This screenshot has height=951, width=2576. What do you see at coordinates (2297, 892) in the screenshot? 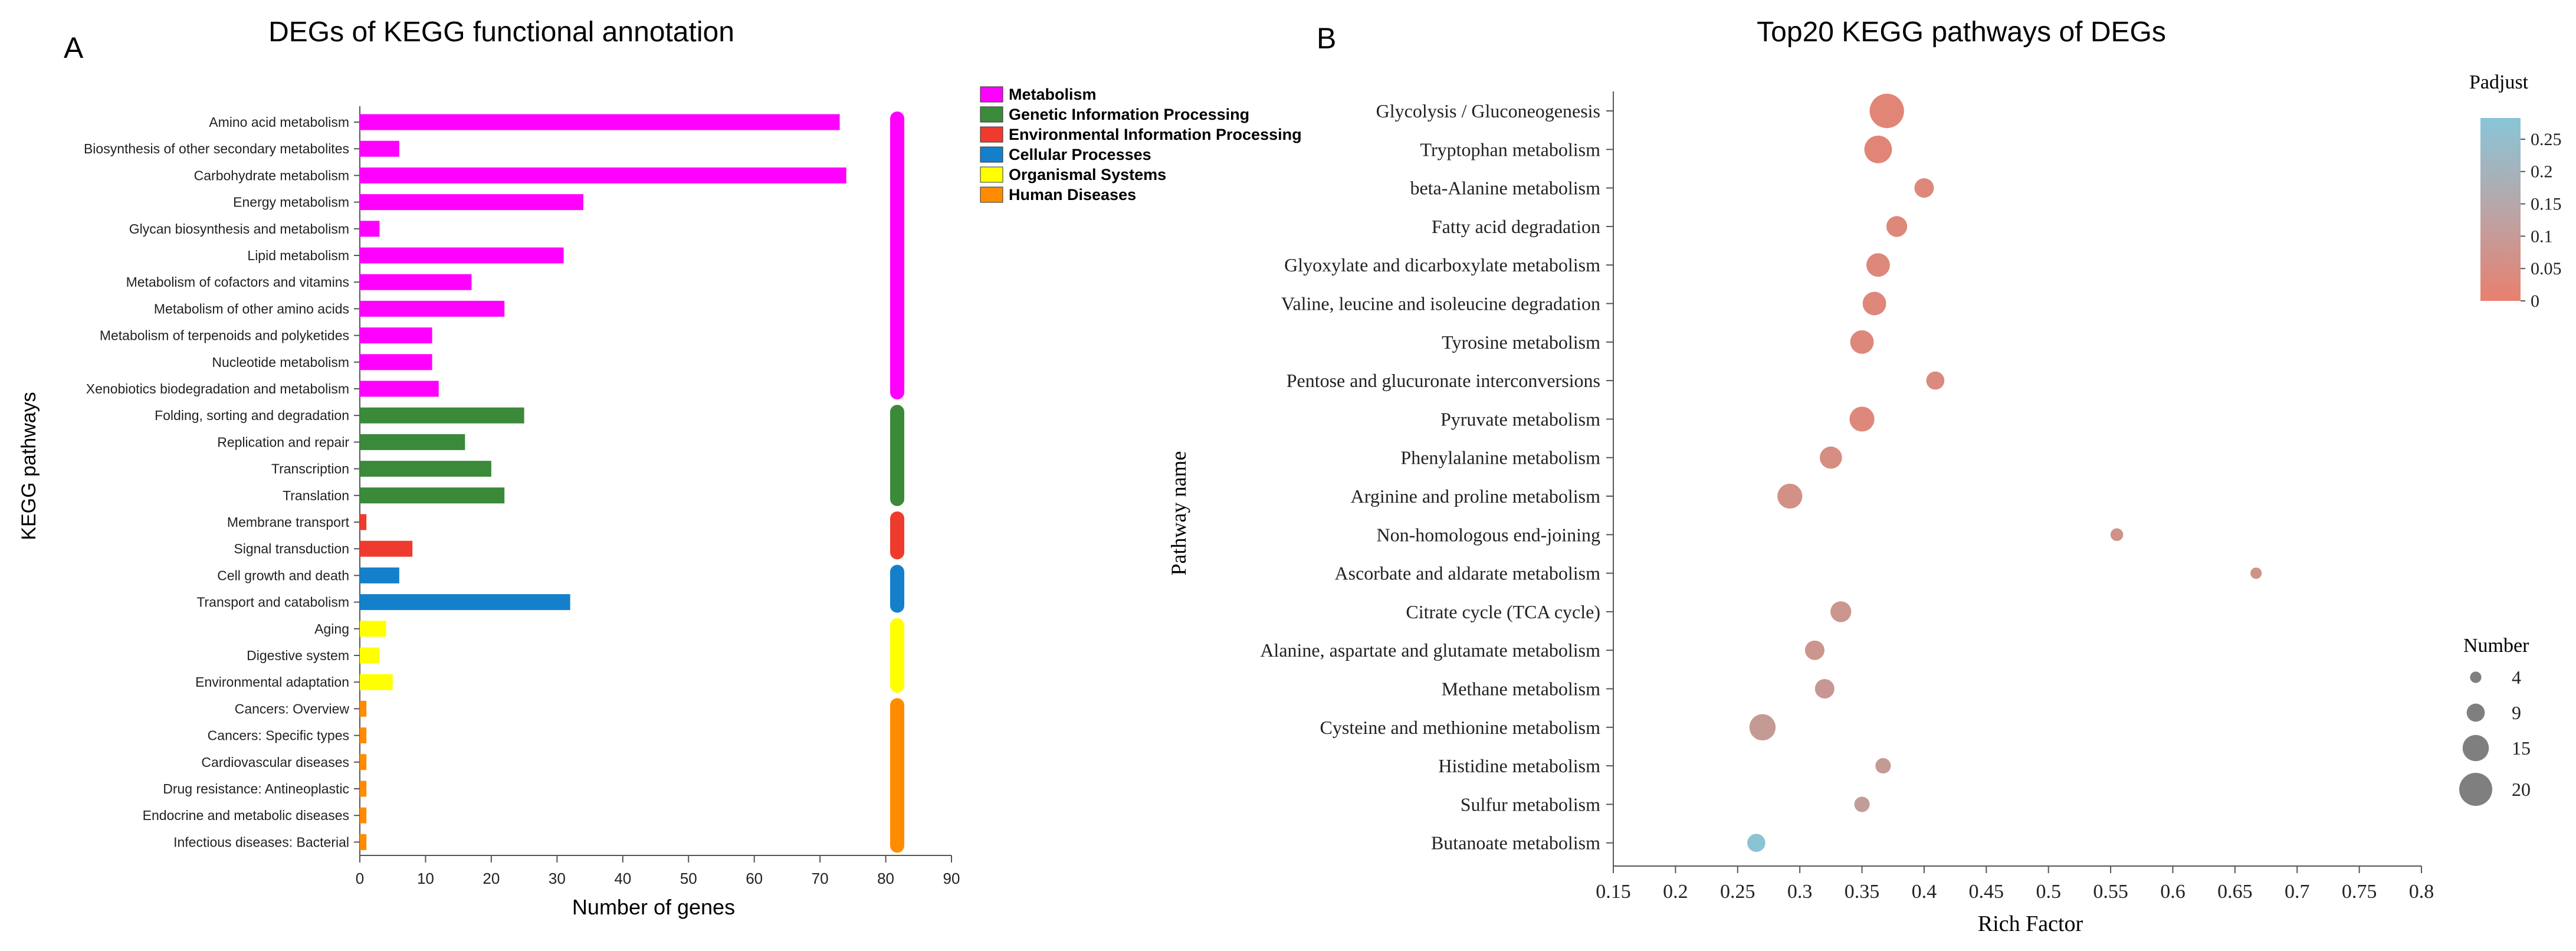
I see `x-tick-label: 0.7` at bounding box center [2297, 892].